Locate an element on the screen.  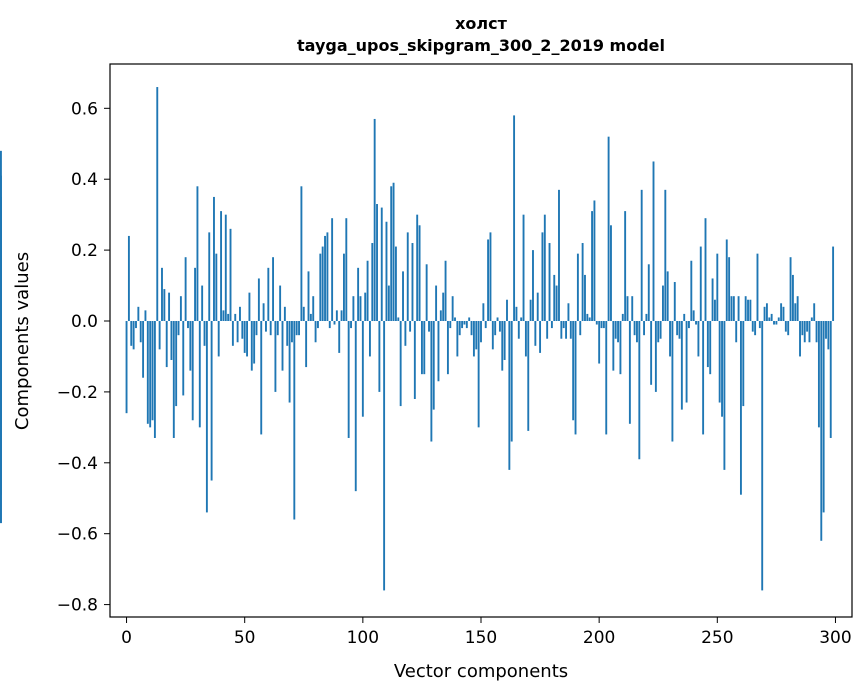
y-tick-label: 0.0 is located at coordinates (84, 322).